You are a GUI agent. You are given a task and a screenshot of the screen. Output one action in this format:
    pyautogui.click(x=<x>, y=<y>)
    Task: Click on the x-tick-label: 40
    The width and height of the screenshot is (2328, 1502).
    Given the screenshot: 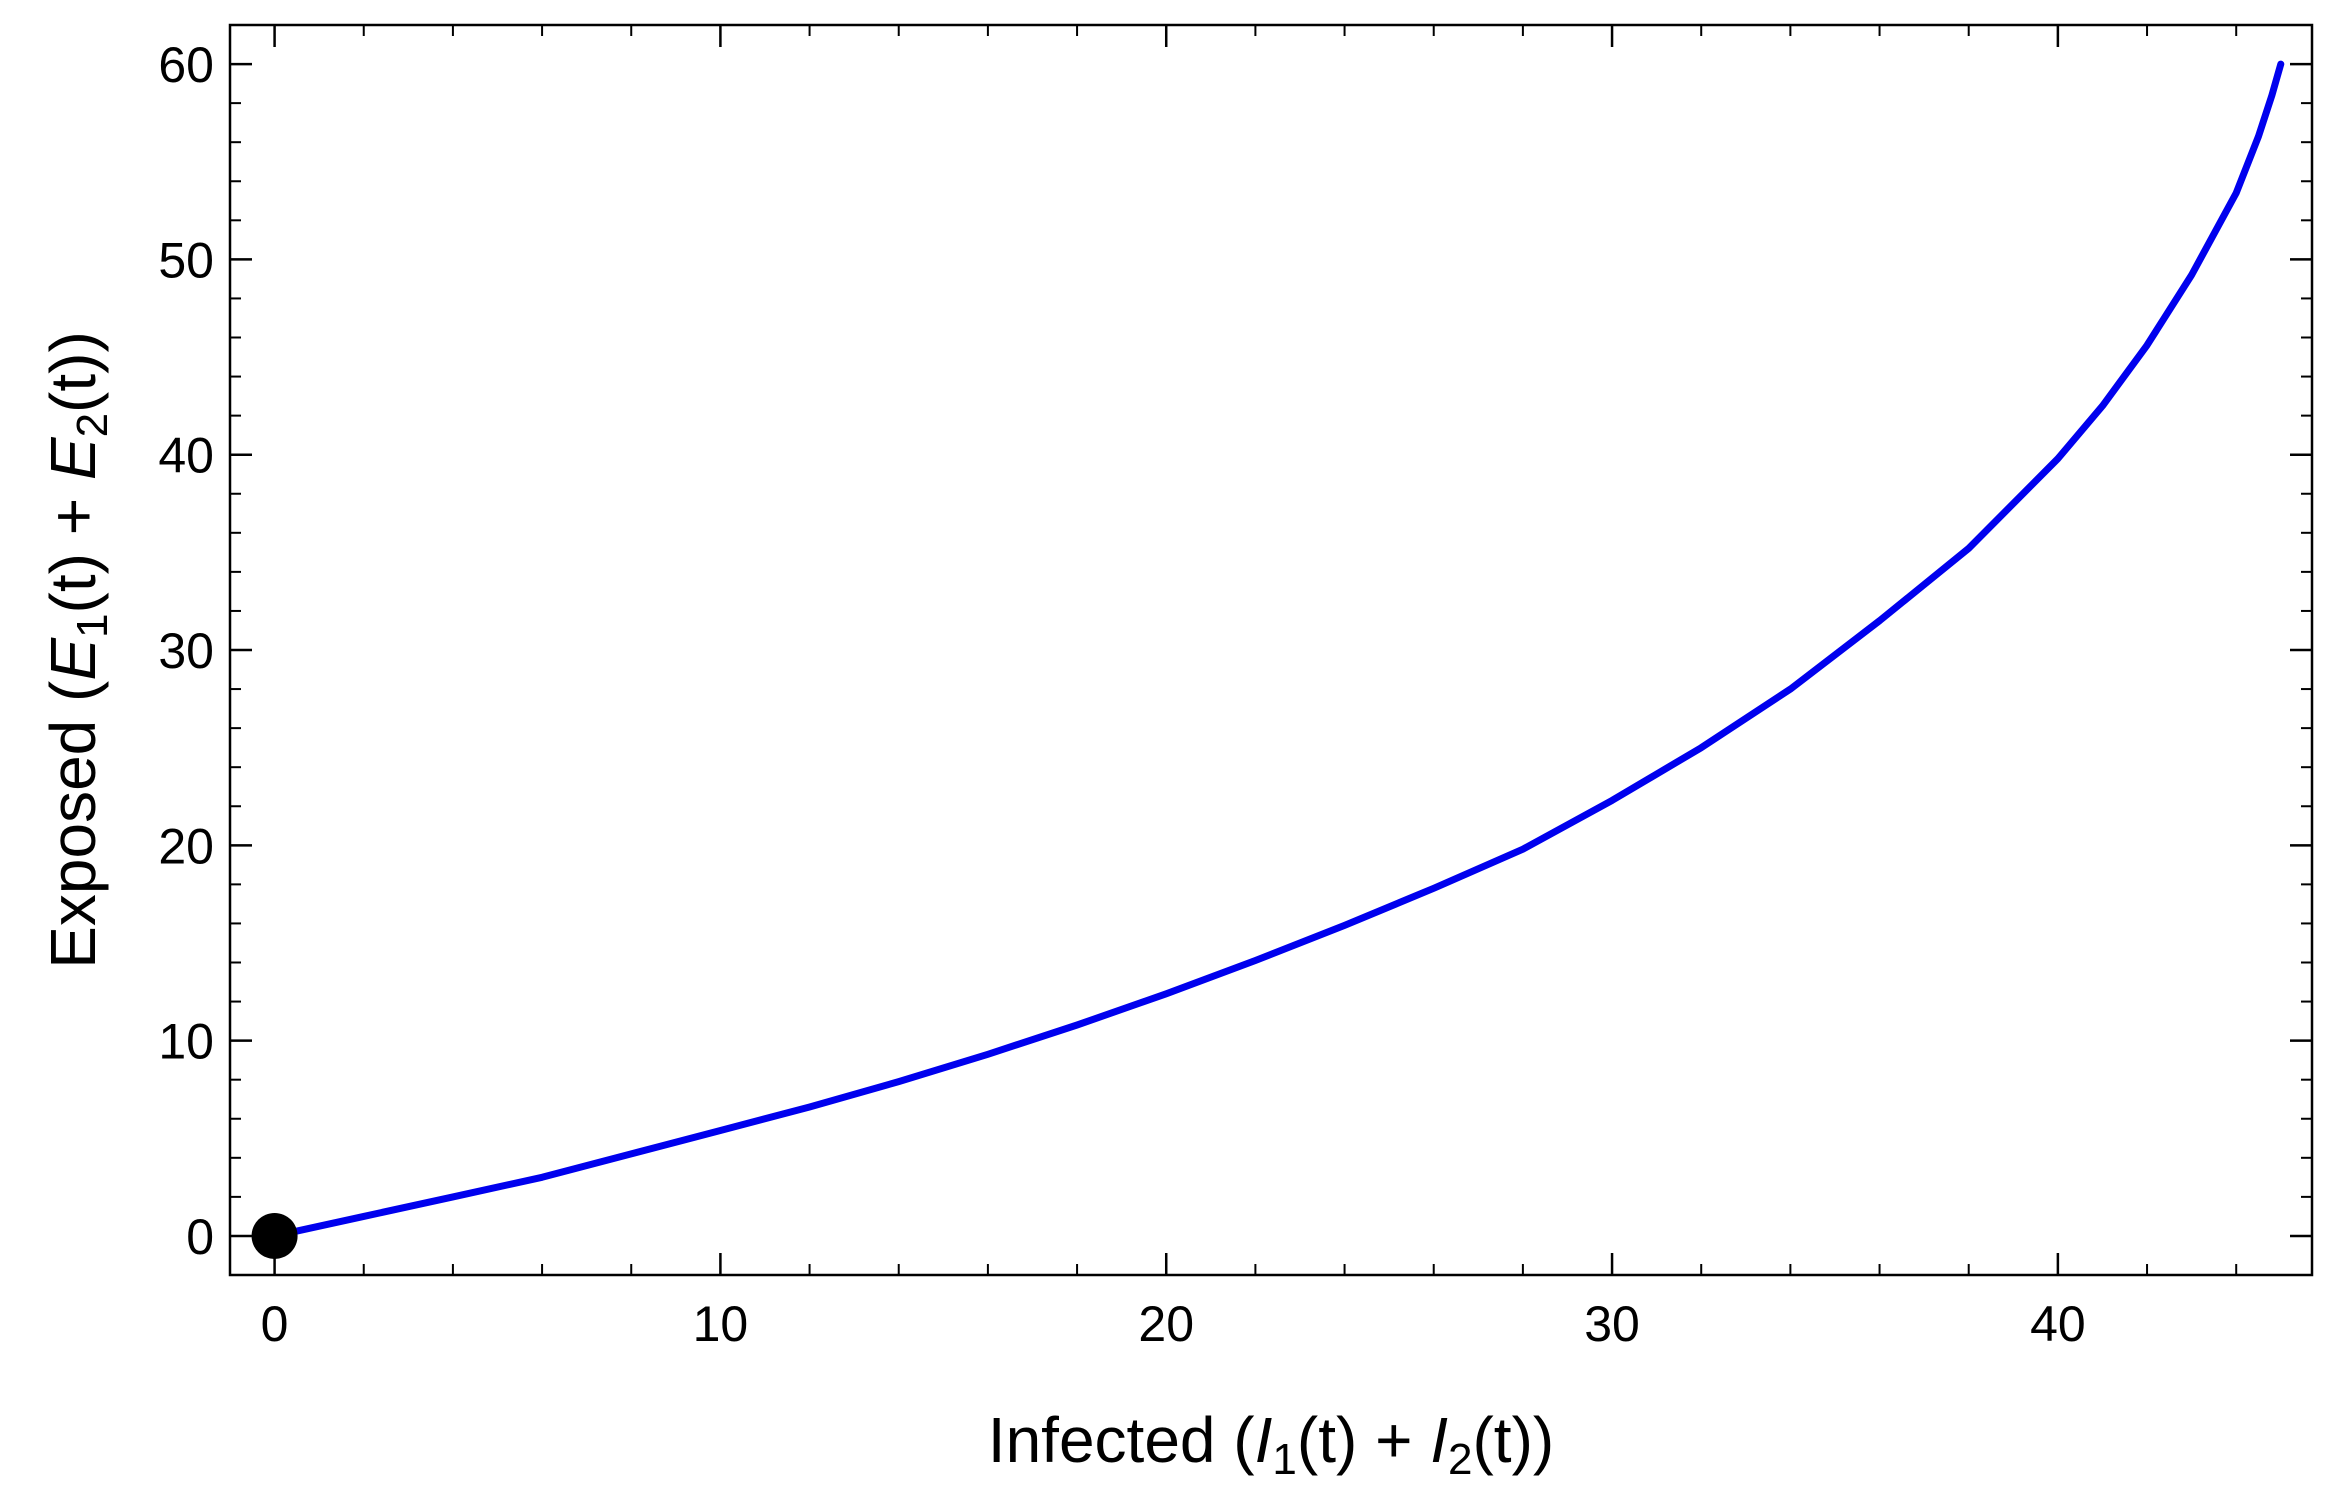 What is the action you would take?
    pyautogui.click(x=2058, y=1324)
    